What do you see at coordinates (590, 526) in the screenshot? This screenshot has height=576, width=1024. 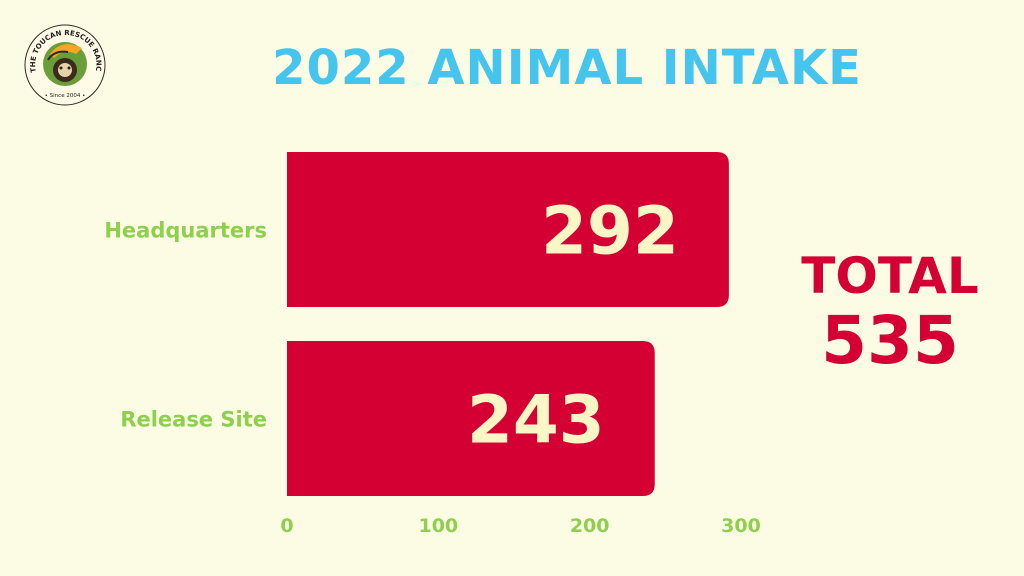 I see `x-tick-label-2: 200` at bounding box center [590, 526].